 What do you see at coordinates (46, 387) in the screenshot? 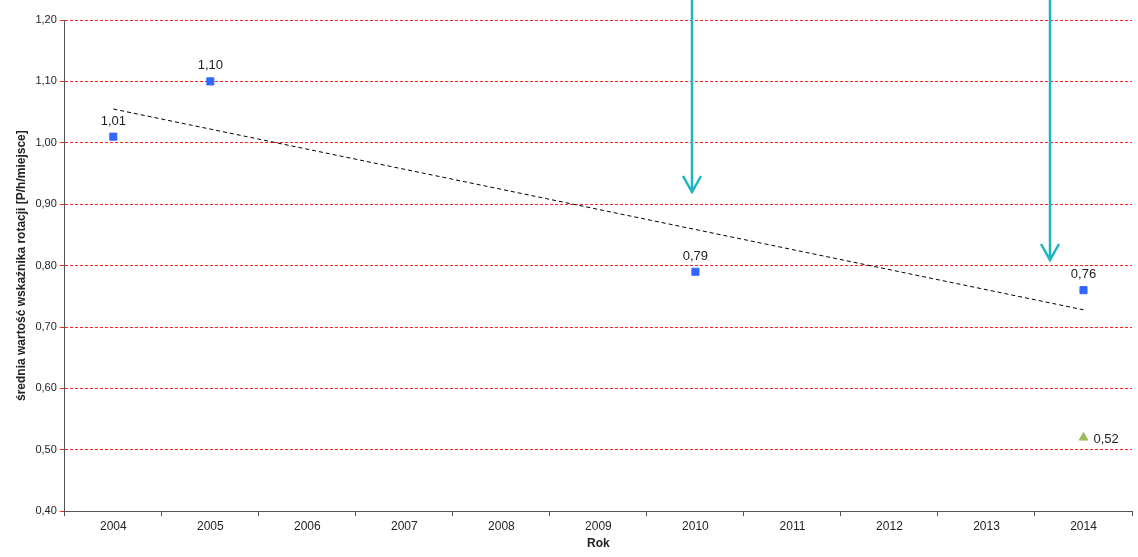
I see `y-tick-label: 0,60` at bounding box center [46, 387].